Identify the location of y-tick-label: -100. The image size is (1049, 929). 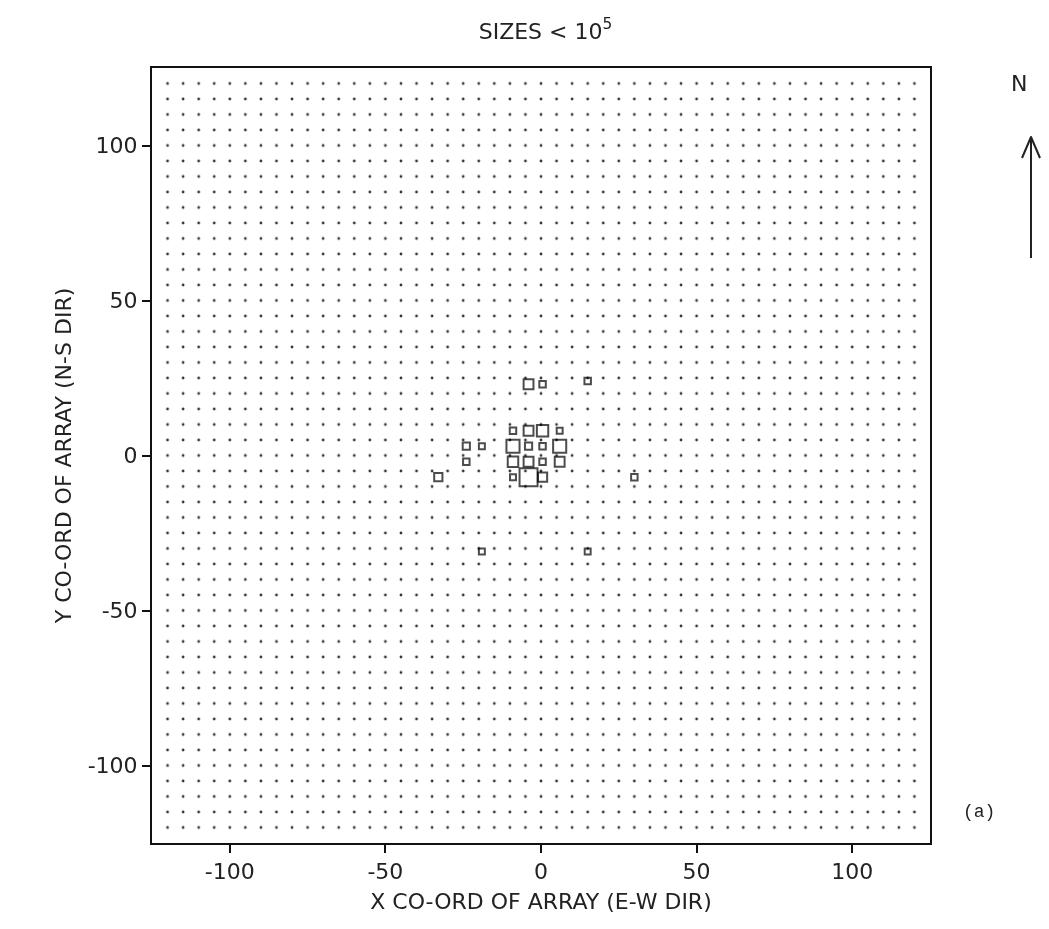
(112, 766).